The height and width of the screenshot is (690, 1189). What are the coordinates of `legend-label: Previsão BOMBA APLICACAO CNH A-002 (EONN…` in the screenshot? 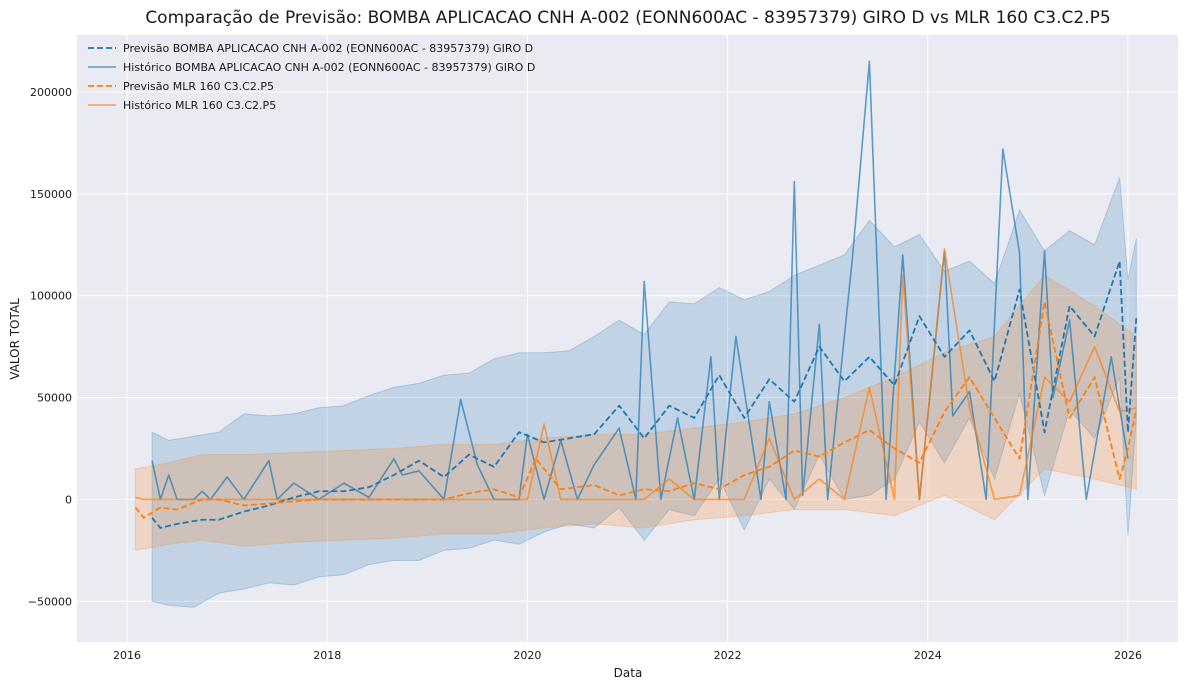 It's located at (328, 48).